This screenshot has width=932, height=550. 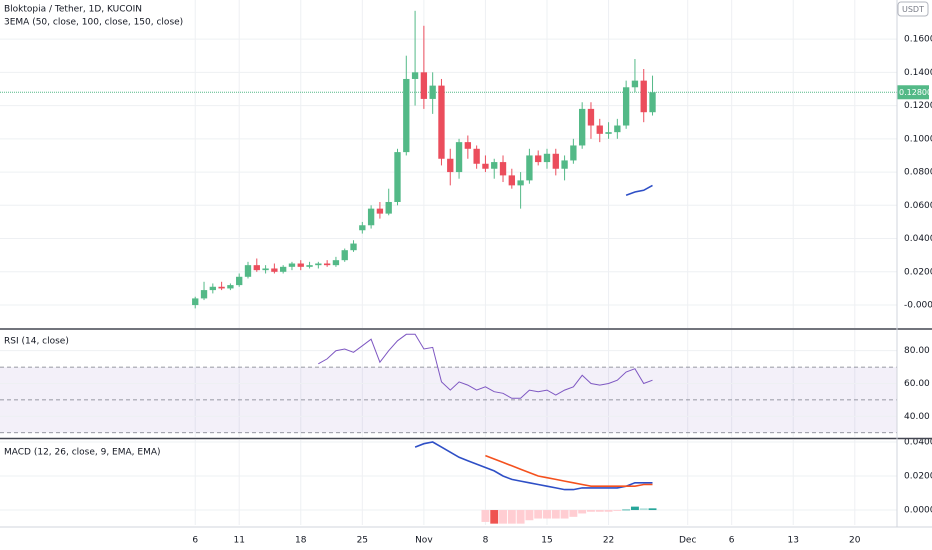 What do you see at coordinates (486, 541) in the screenshot?
I see `x-tick-label: 8` at bounding box center [486, 541].